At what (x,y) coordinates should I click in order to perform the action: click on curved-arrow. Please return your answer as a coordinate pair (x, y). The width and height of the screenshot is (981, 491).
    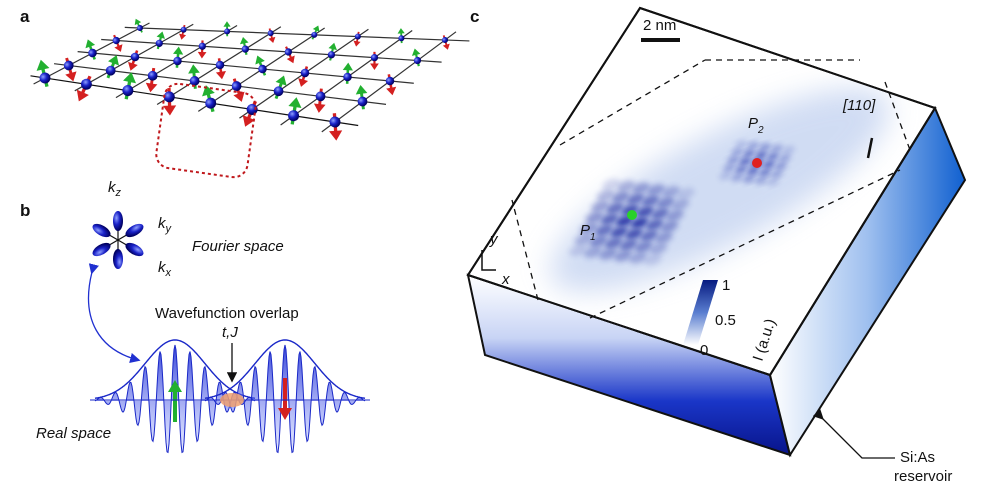
    Looking at the image, I should click on (114, 313).